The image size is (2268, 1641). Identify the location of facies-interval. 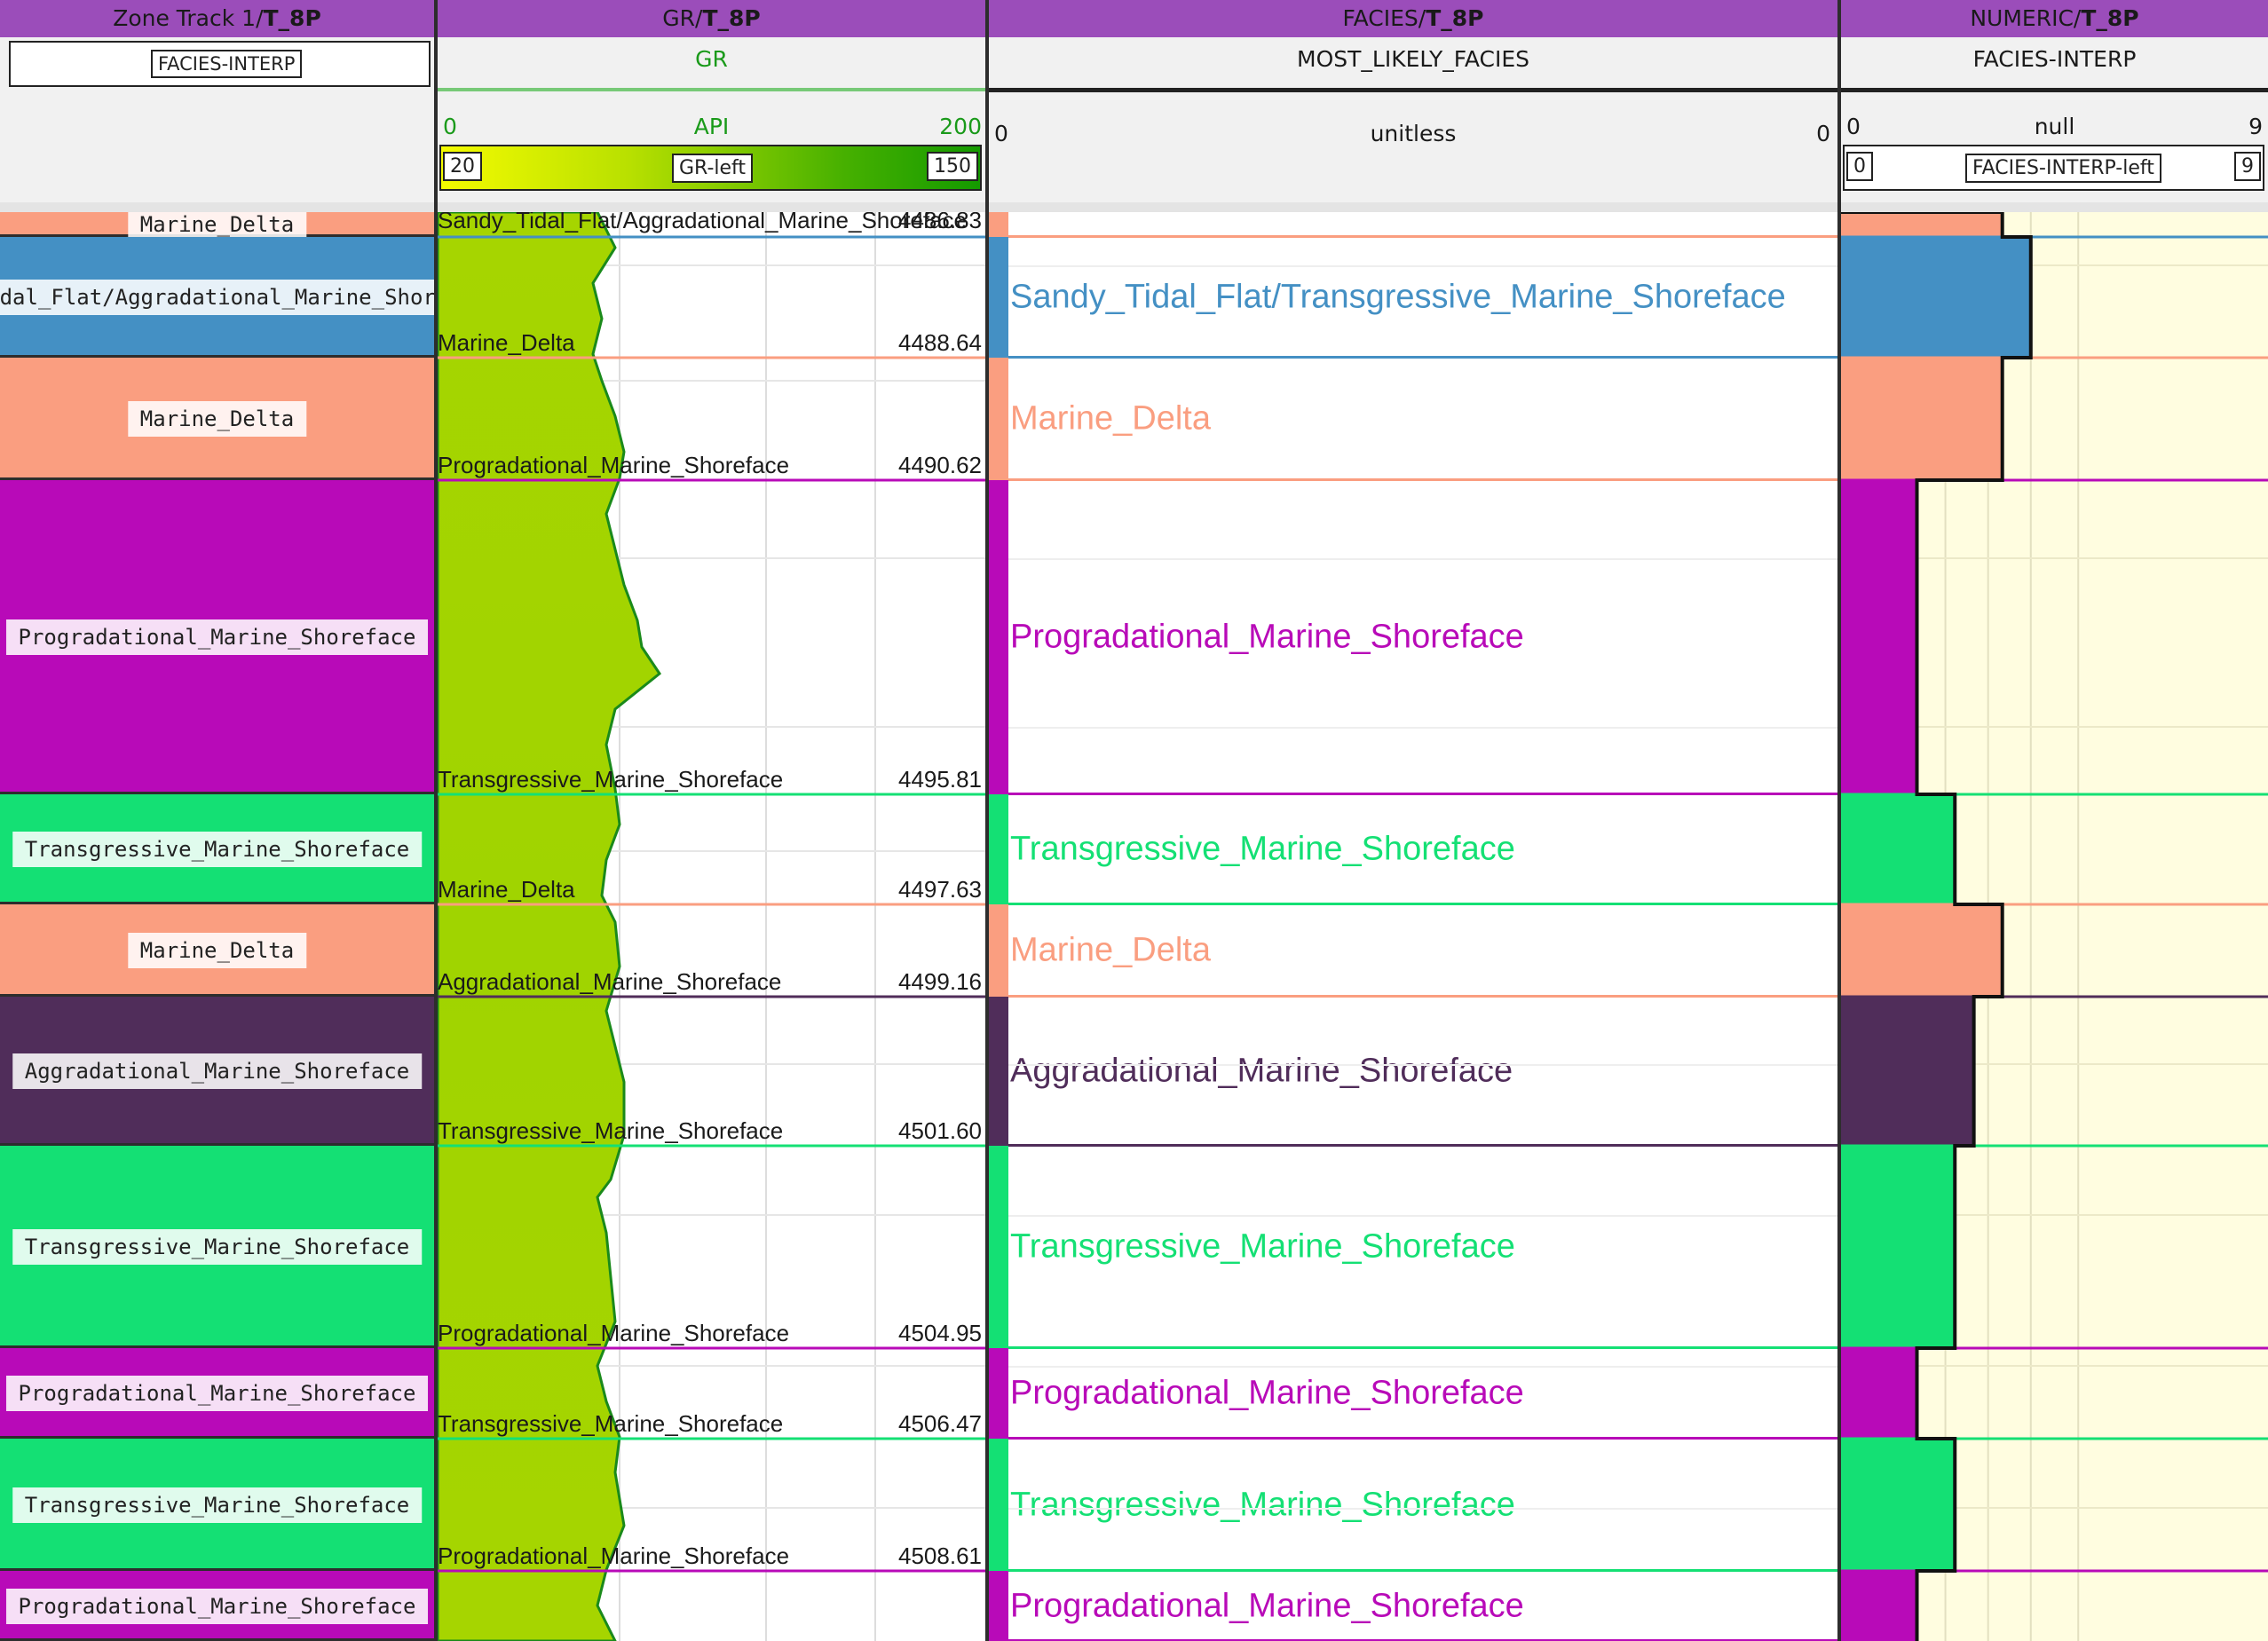
(1413, 225).